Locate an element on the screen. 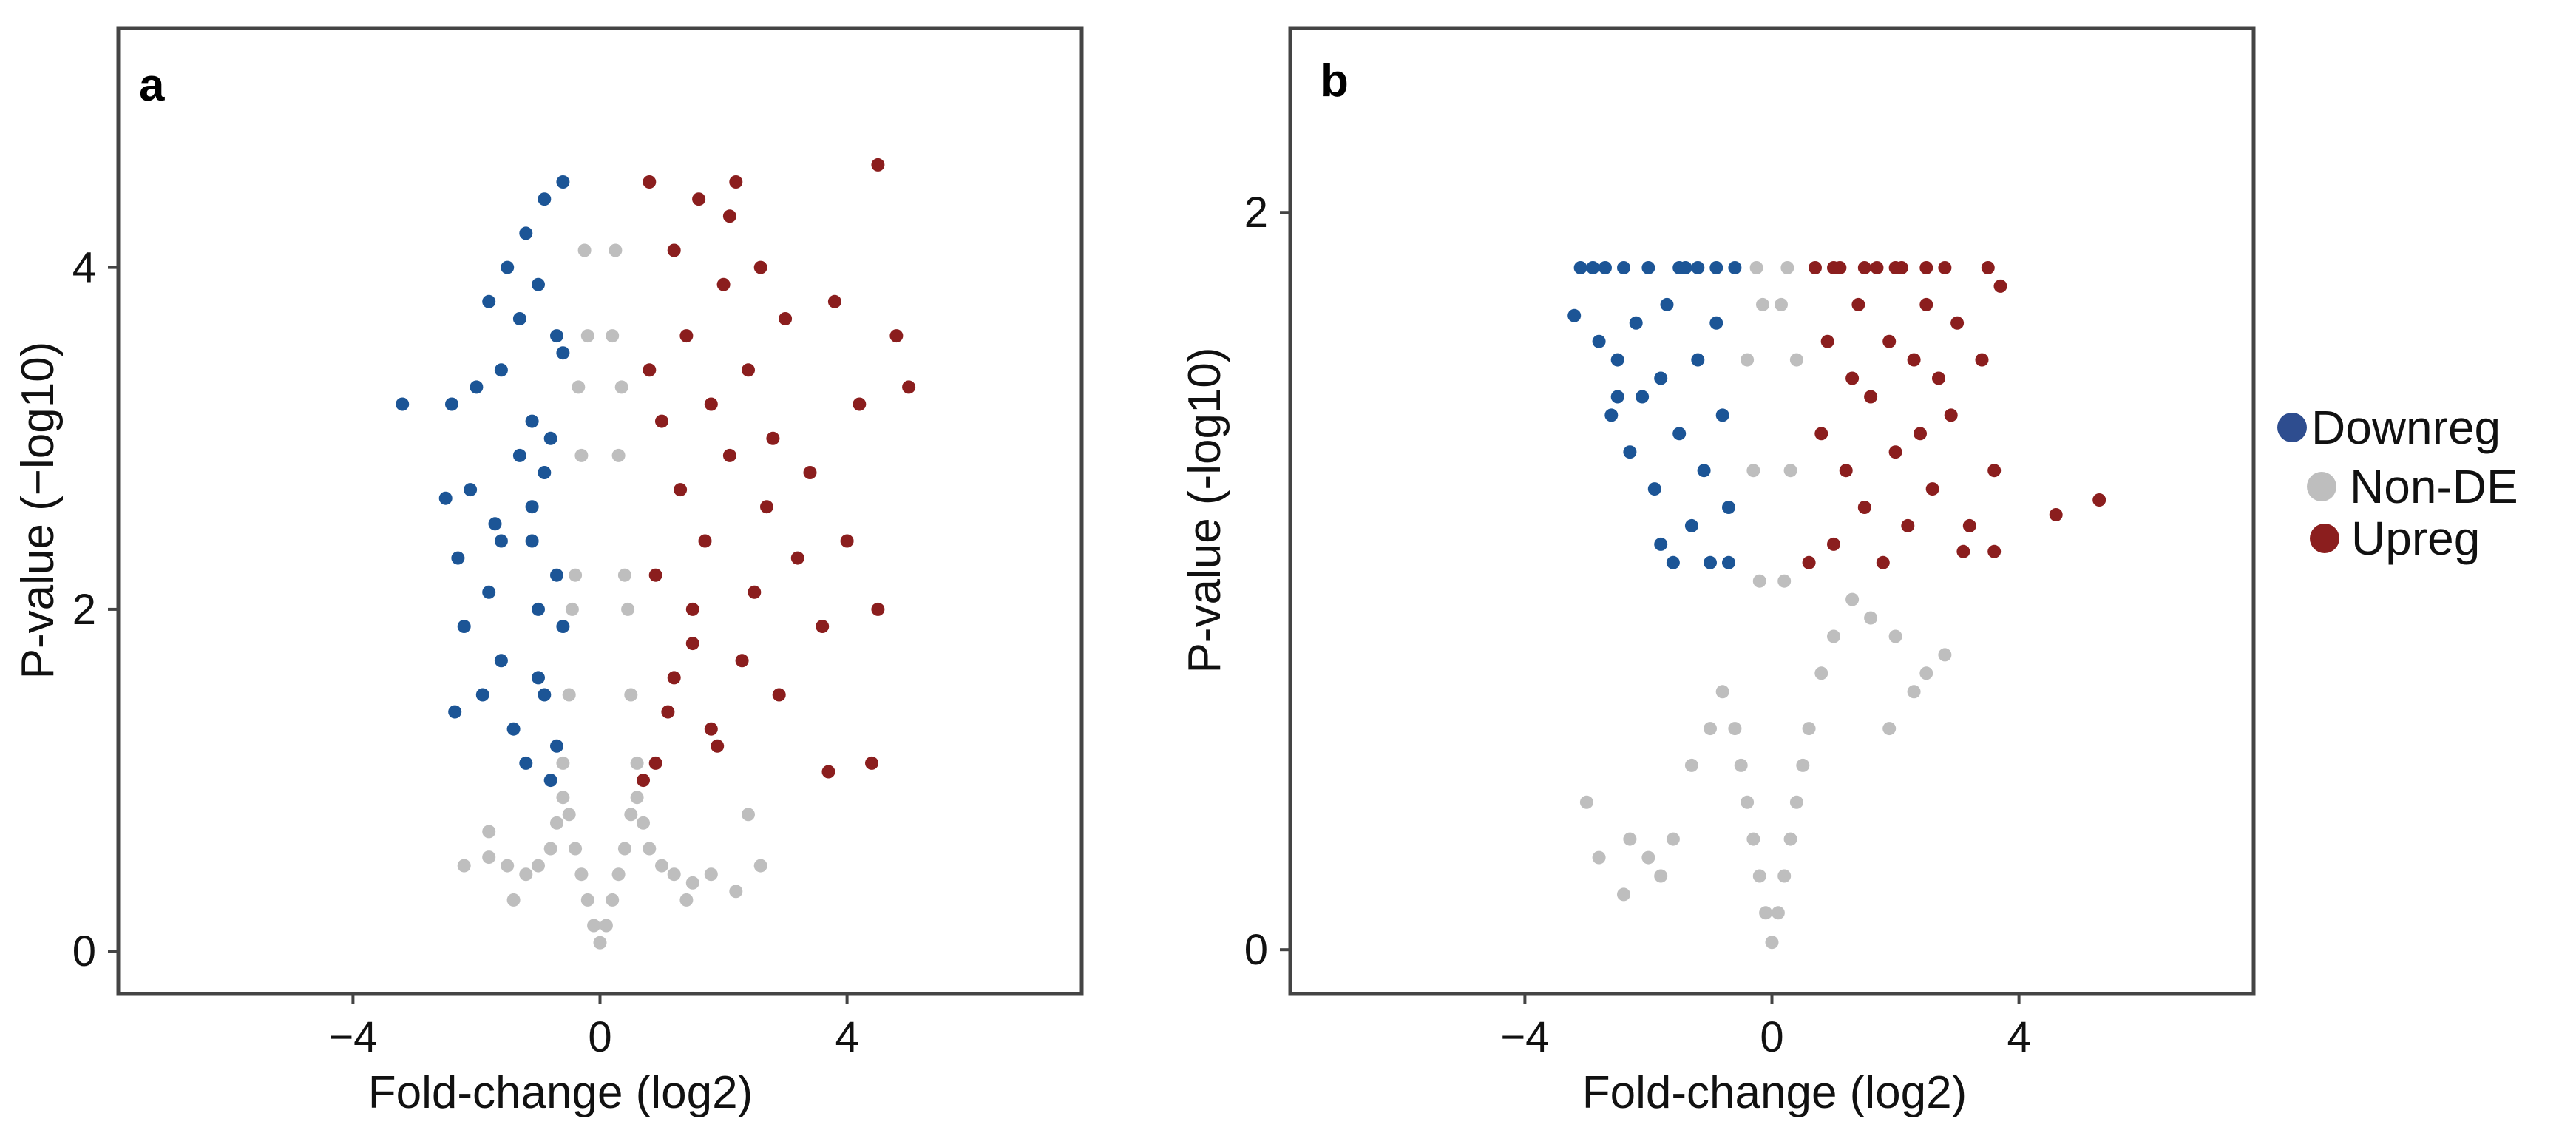 The height and width of the screenshot is (1133, 2576). panel-b-points is located at coordinates (1836, 605).